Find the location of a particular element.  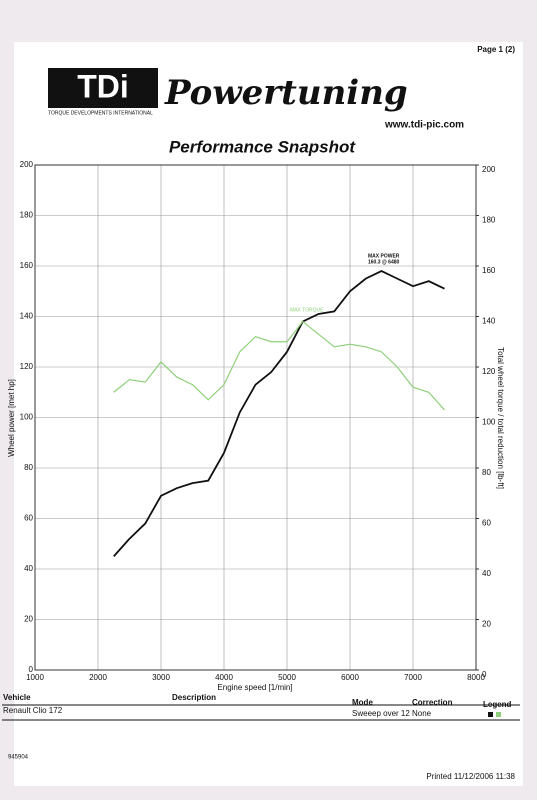

correction: None is located at coordinates (422, 713).